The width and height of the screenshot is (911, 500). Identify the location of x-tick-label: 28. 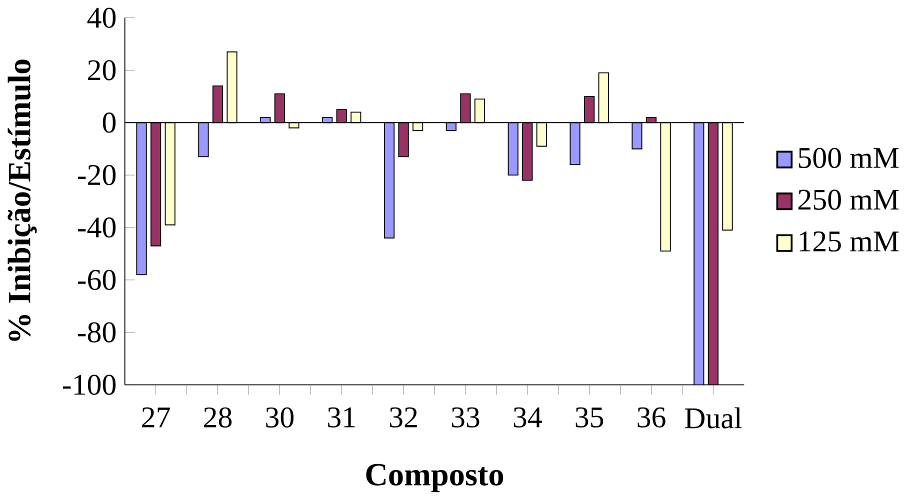
(218, 417).